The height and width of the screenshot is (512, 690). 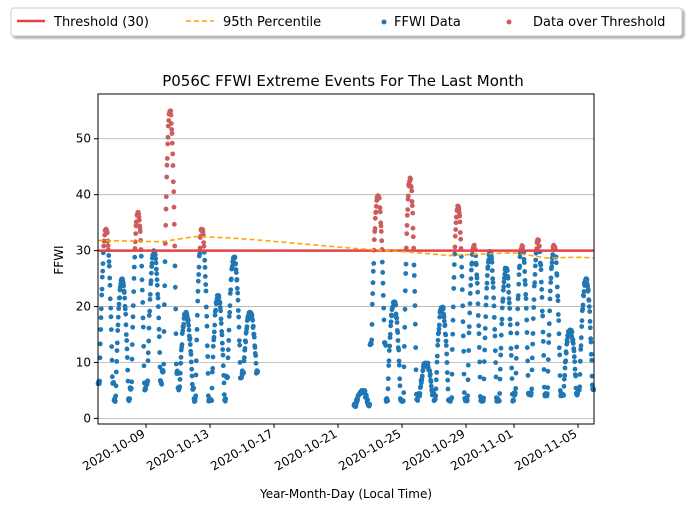 What do you see at coordinates (369, 449) in the screenshot?
I see `x-tick-label: 2020-10-25` at bounding box center [369, 449].